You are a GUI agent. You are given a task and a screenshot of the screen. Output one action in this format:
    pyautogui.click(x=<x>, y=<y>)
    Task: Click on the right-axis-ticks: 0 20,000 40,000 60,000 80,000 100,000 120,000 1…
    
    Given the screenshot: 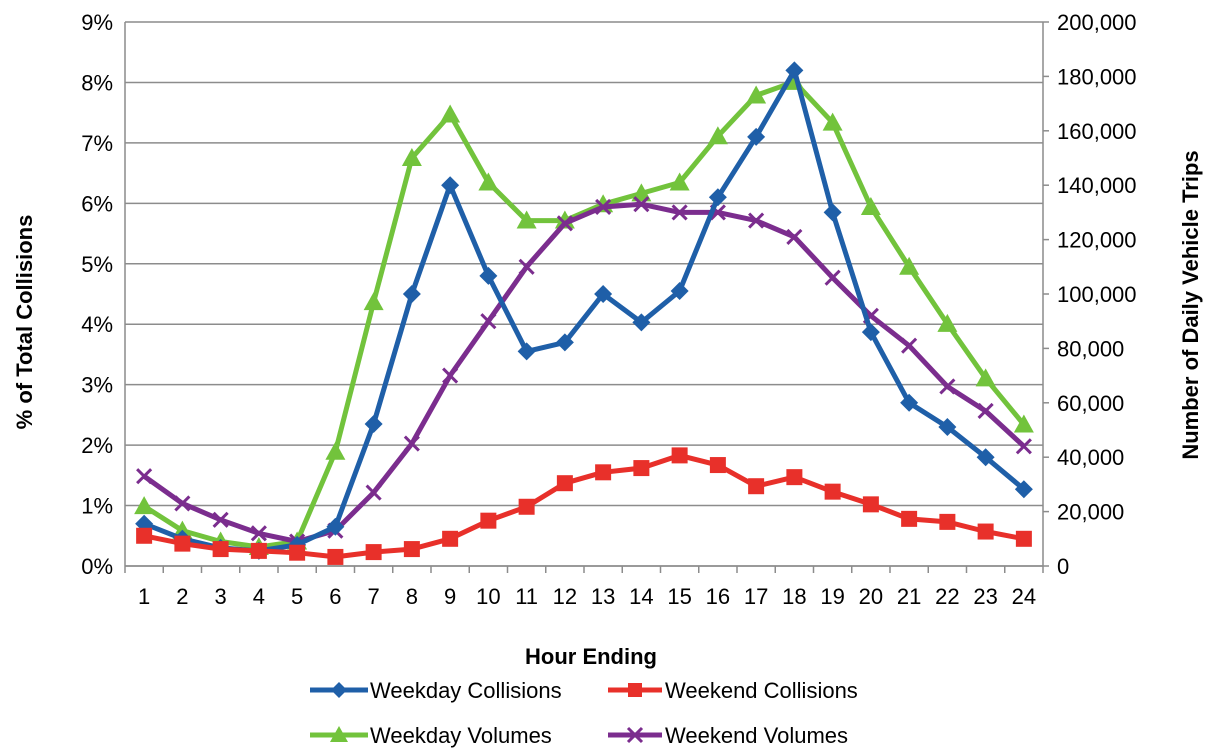 What is the action you would take?
    pyautogui.click(x=1090, y=294)
    